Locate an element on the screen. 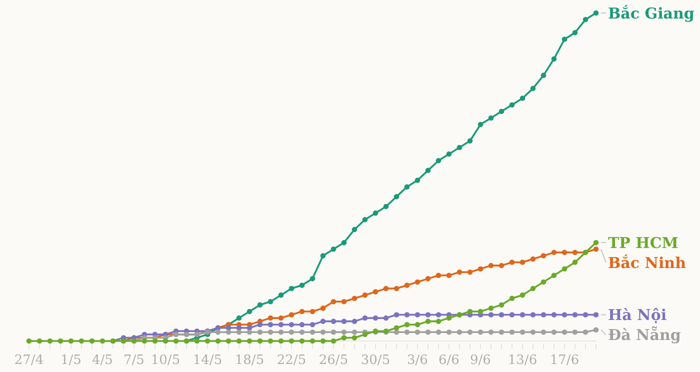 The image size is (700, 372). x-tick-label: 14/5 is located at coordinates (207, 360).